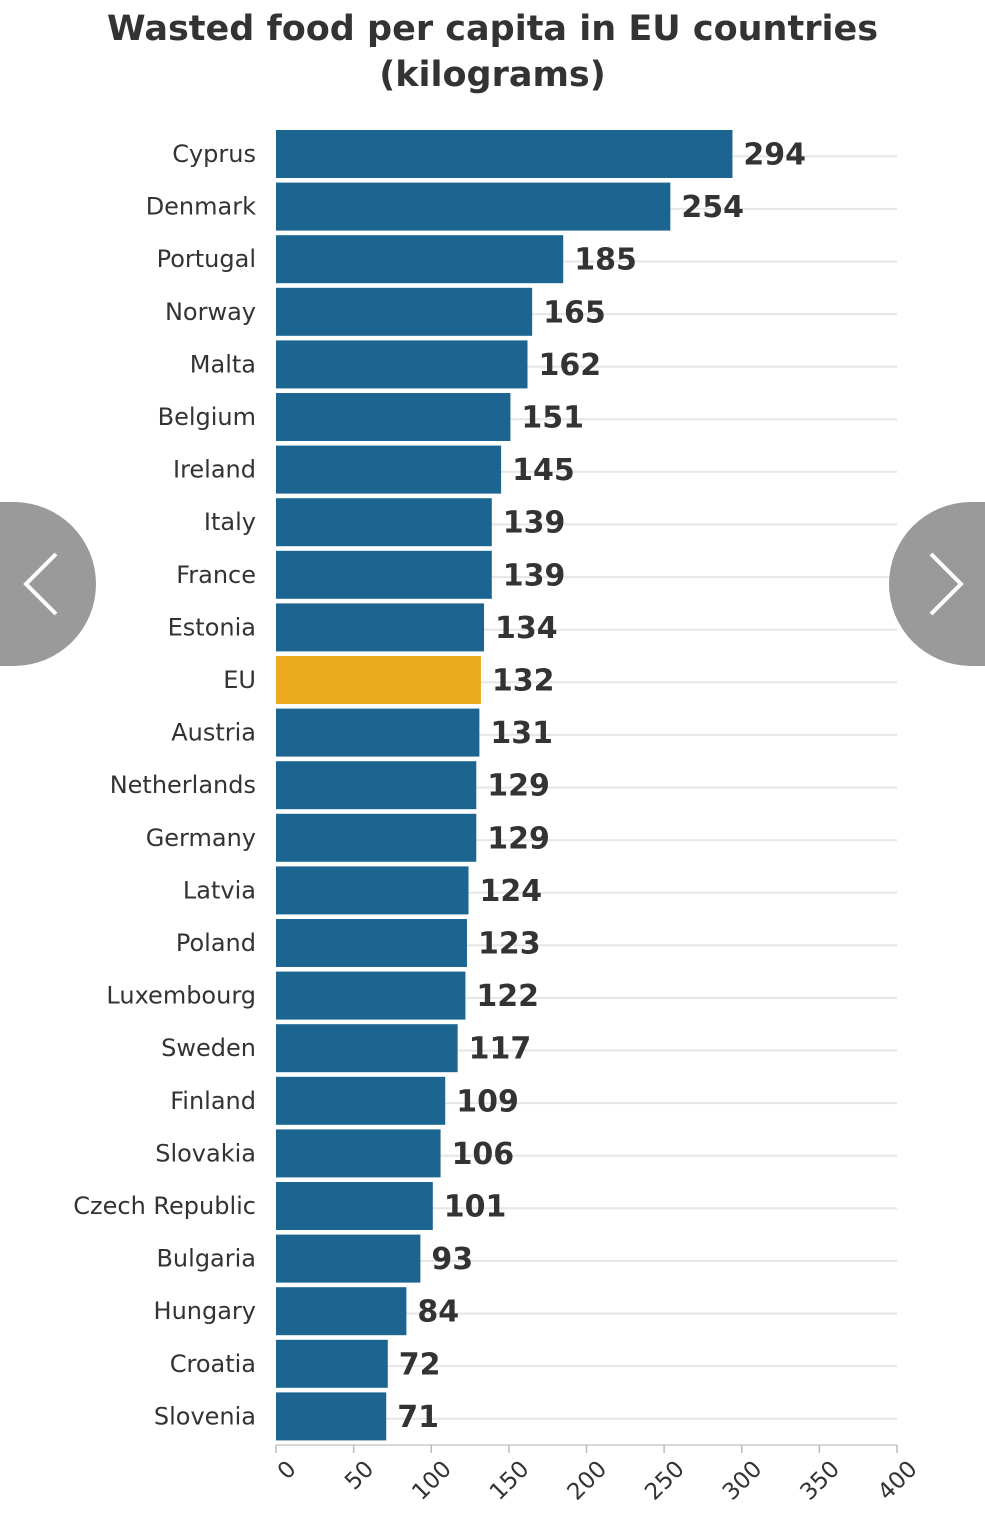 The height and width of the screenshot is (1536, 985). Describe the element at coordinates (774, 155) in the screenshot. I see `value-label: 294` at that location.